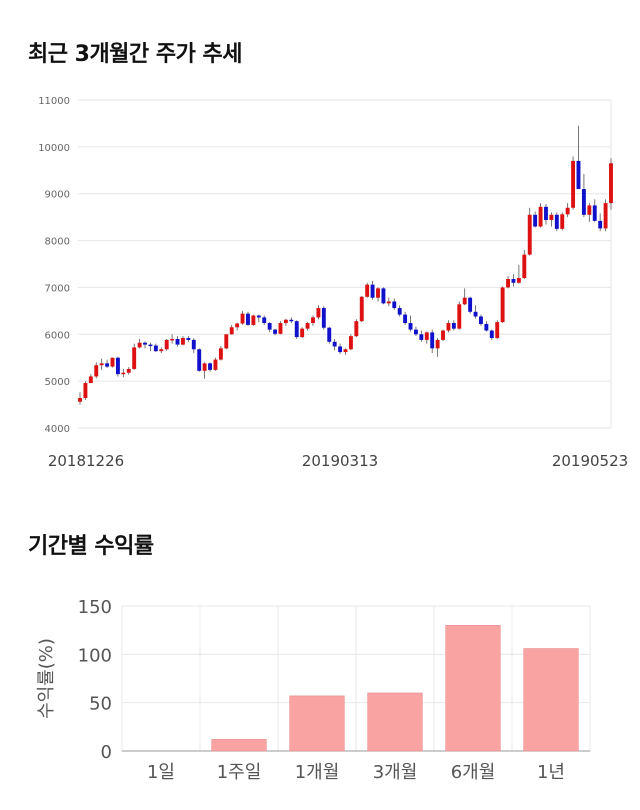 This screenshot has width=640, height=810. I want to click on y-tick-label: 6000, so click(57, 335).